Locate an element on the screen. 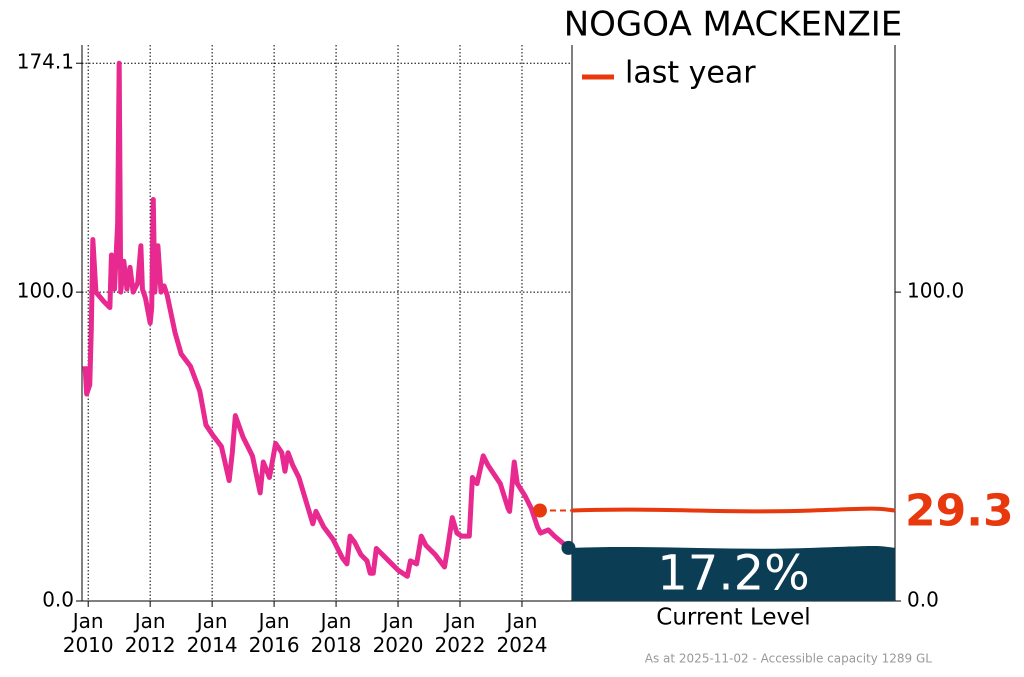 The width and height of the screenshot is (1024, 677). x-tick-label: Jan 2016 is located at coordinates (274, 633).